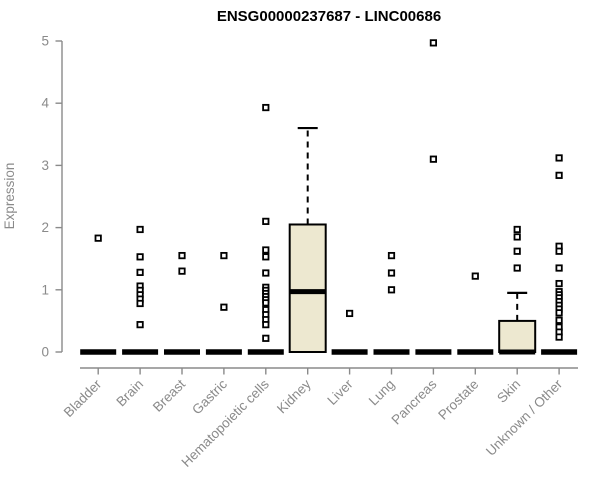 This screenshot has width=600, height=500. Describe the element at coordinates (45, 165) in the screenshot. I see `y-tick-label: 3` at that location.